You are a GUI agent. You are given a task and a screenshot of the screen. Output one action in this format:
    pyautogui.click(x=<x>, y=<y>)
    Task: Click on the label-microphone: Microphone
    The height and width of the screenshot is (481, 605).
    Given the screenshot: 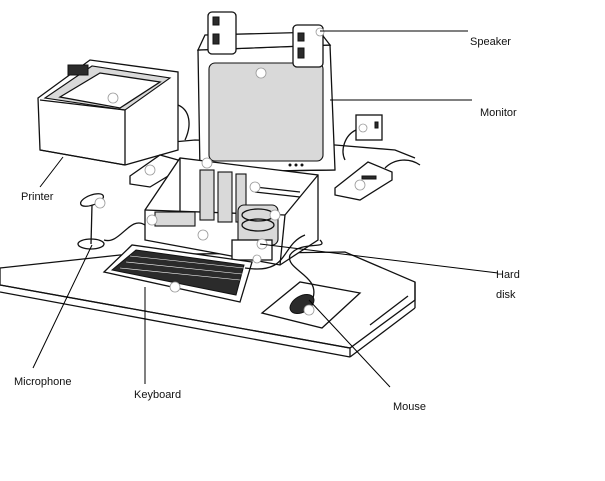 What is the action you would take?
    pyautogui.click(x=43, y=382)
    